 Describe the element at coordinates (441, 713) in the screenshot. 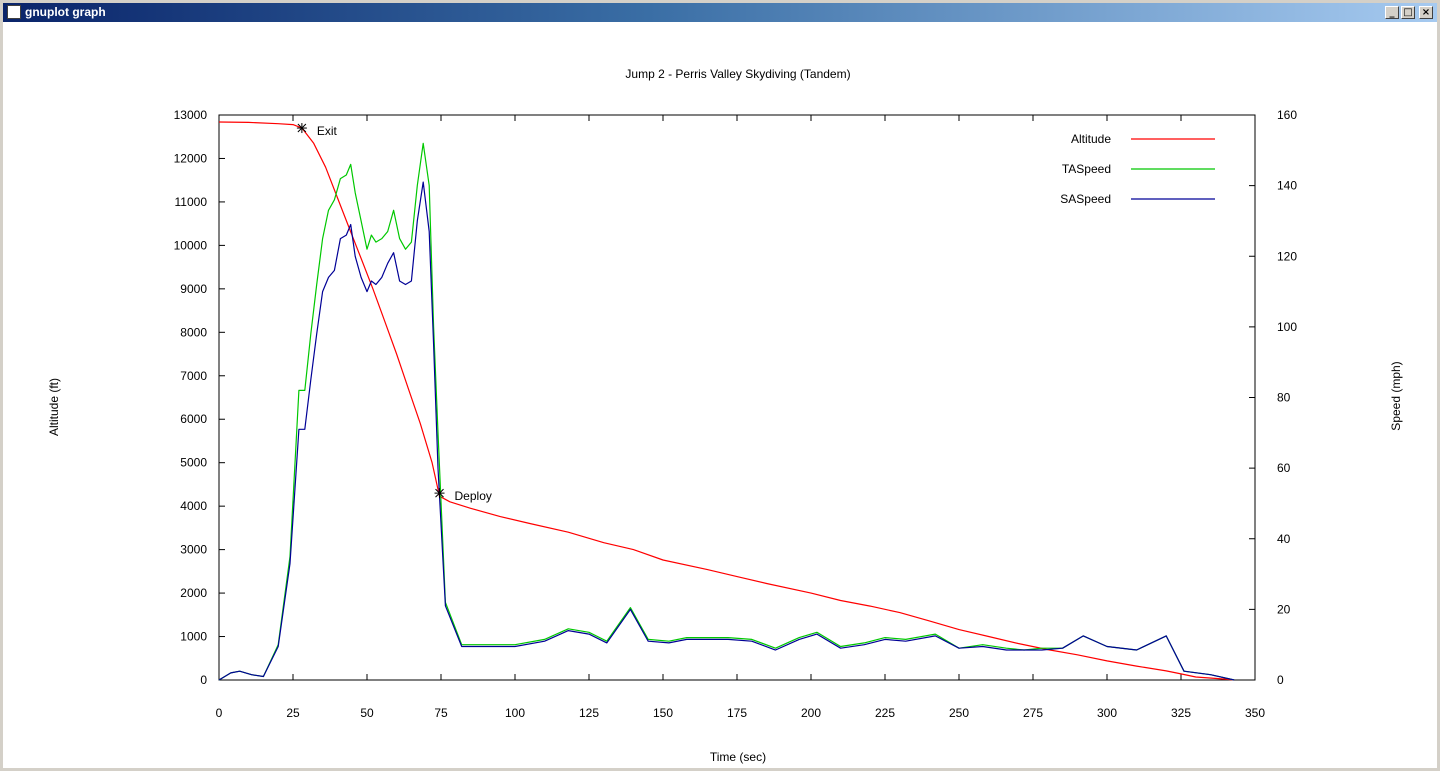

I see `x-tick-label: 75` at that location.